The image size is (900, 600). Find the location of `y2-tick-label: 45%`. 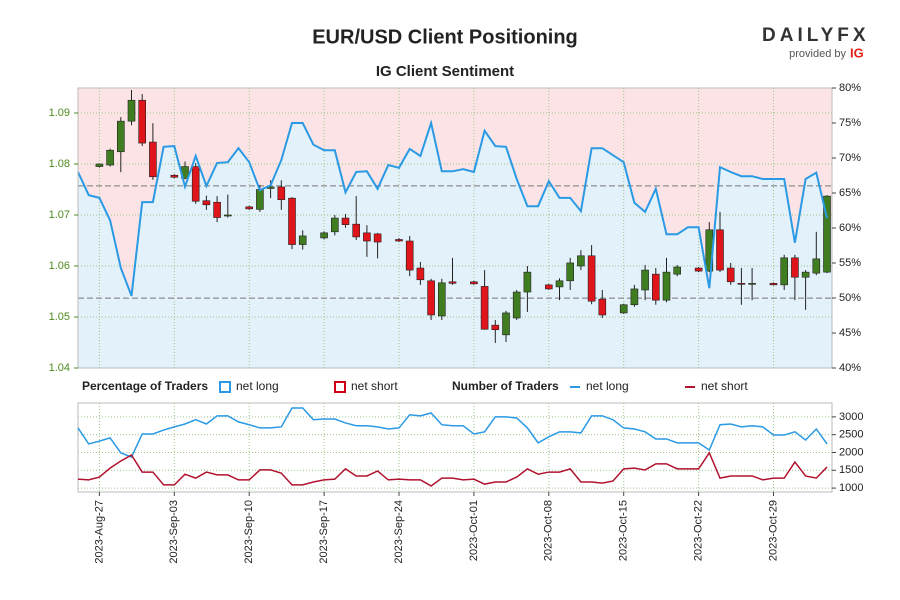

y2-tick-label: 45% is located at coordinates (850, 333).